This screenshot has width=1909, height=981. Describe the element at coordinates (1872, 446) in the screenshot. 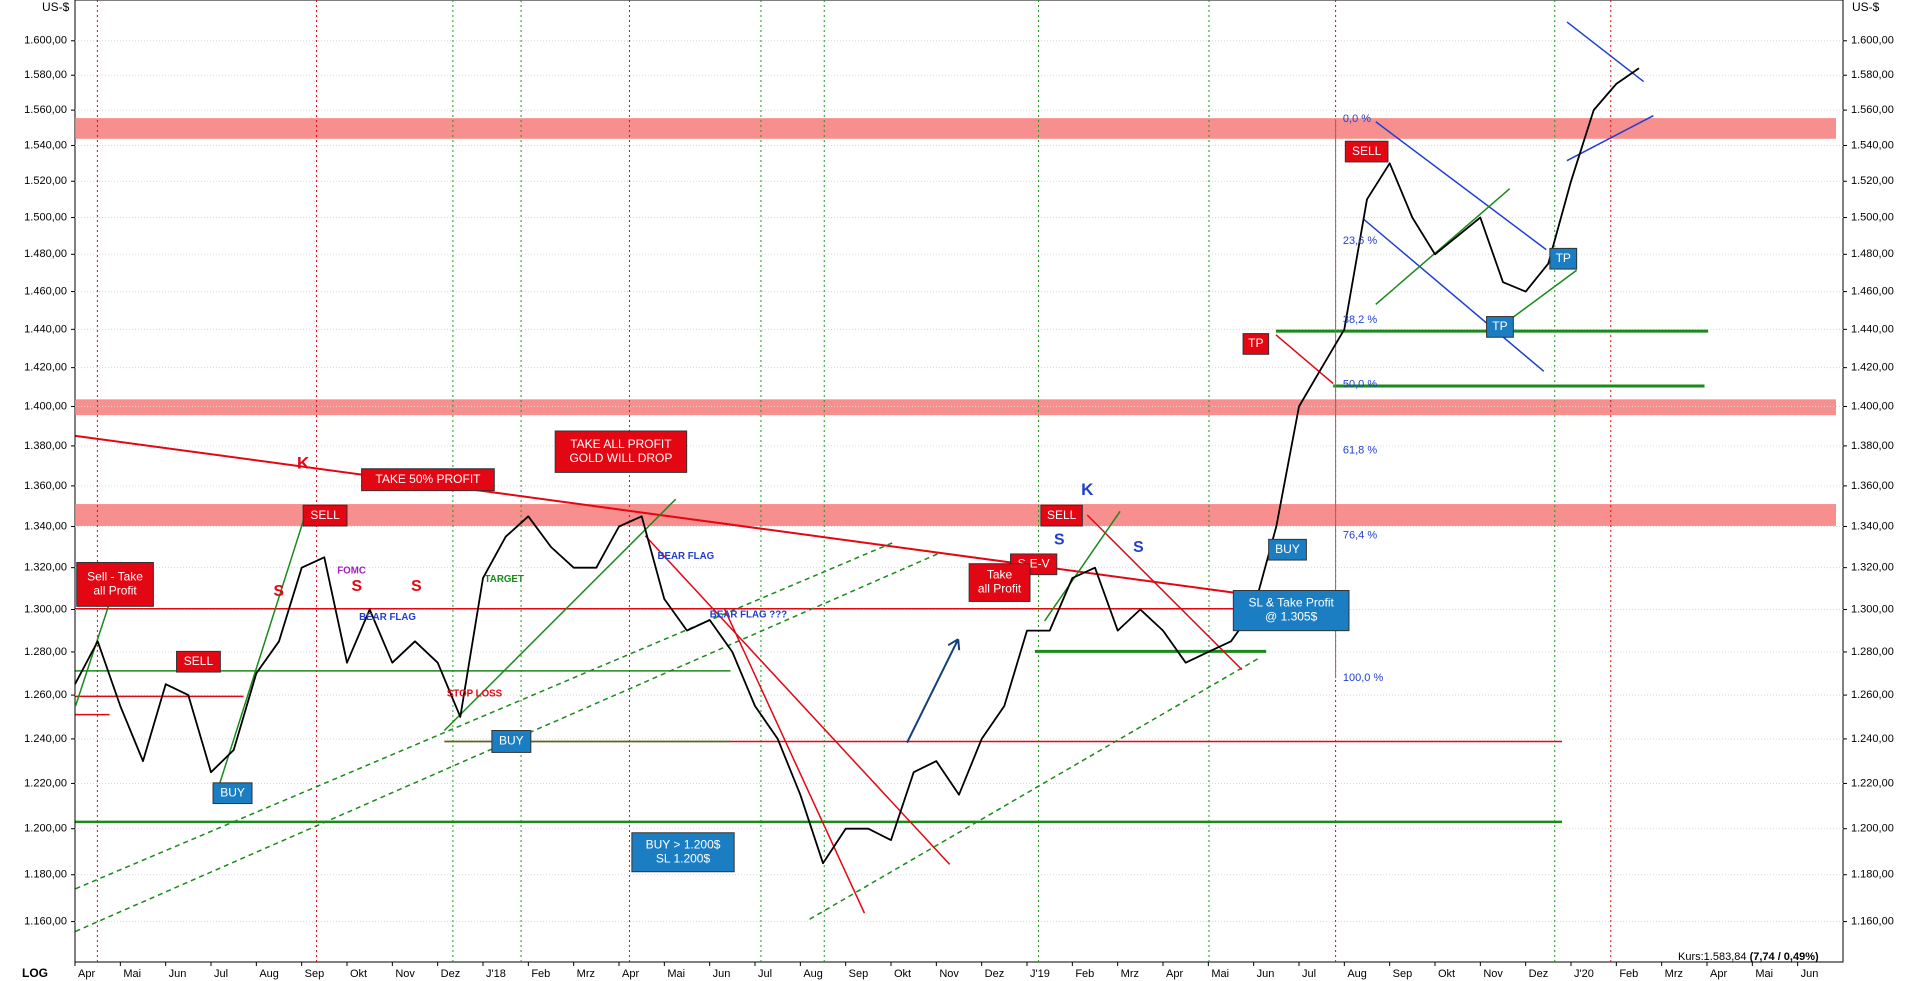

I see `y2-tick-label: 1.380,00` at that location.